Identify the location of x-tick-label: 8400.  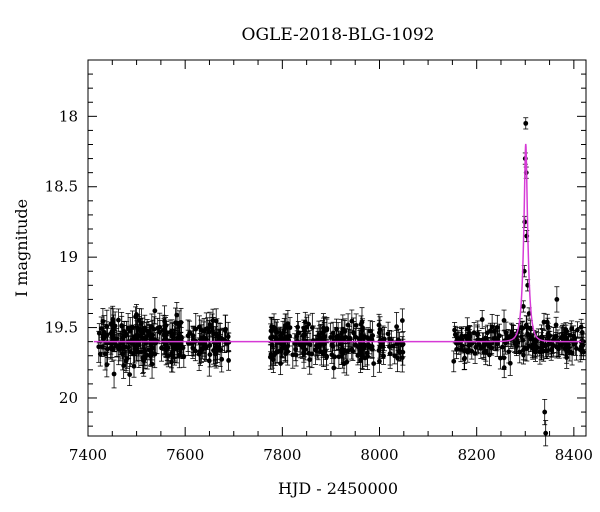
(574, 455).